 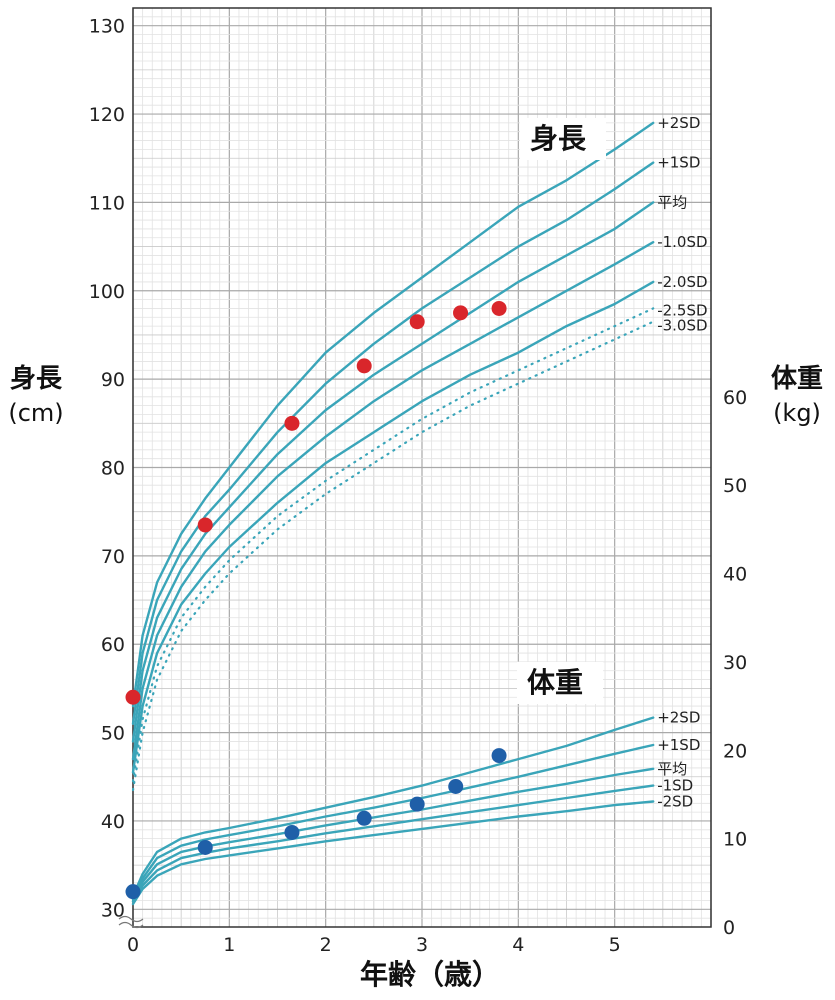 I want to click on left-tick-label: 90, so click(x=113, y=380).